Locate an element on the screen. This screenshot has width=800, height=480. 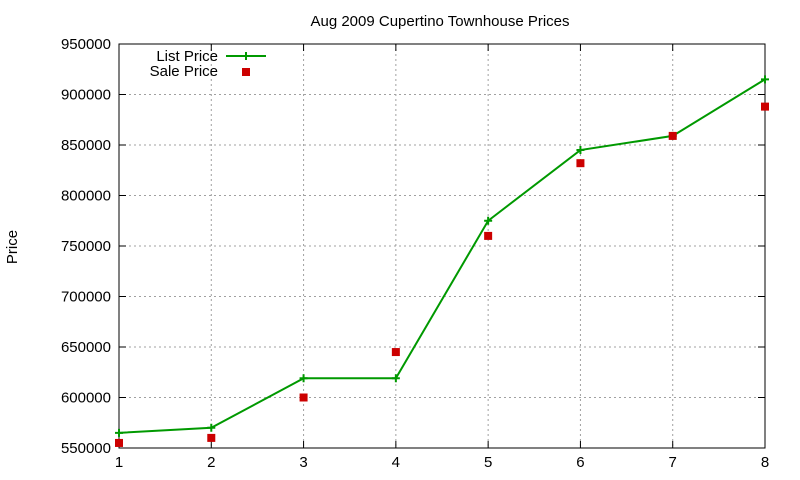
legend: List Price Sale Price is located at coordinates (208, 64).